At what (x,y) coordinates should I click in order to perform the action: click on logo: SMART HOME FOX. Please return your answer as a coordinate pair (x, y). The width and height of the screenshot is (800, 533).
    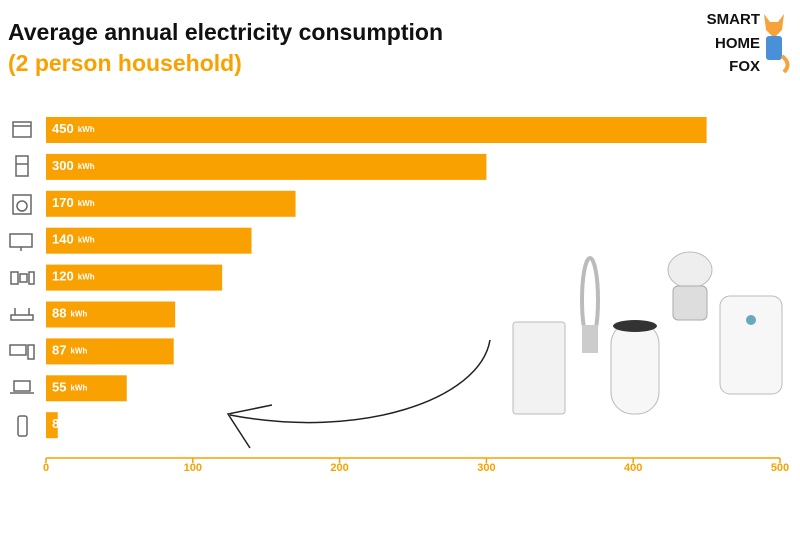
    Looking at the image, I should click on (733, 43).